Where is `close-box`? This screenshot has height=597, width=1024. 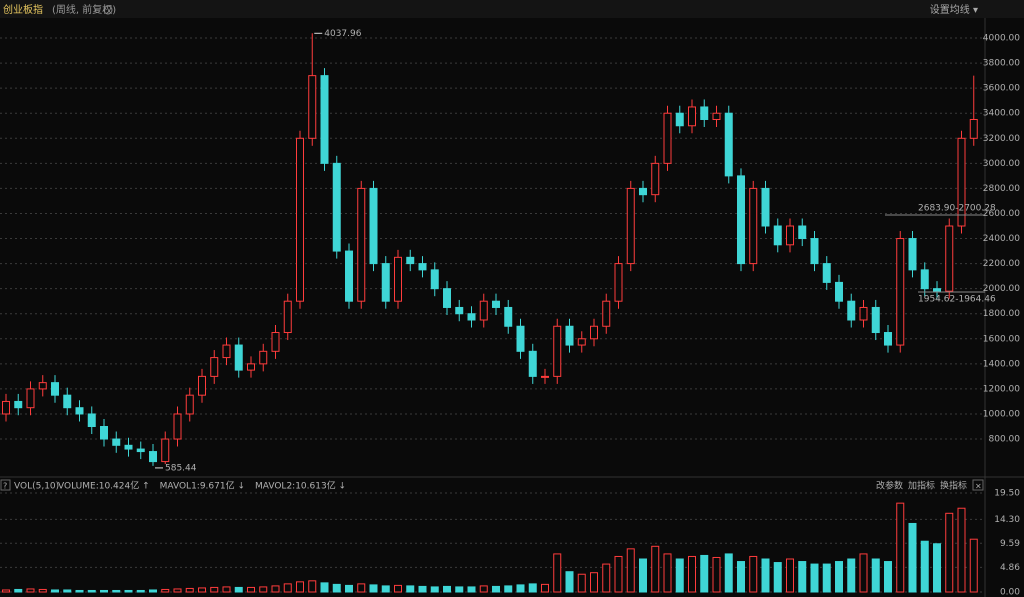
close-box is located at coordinates (978, 485).